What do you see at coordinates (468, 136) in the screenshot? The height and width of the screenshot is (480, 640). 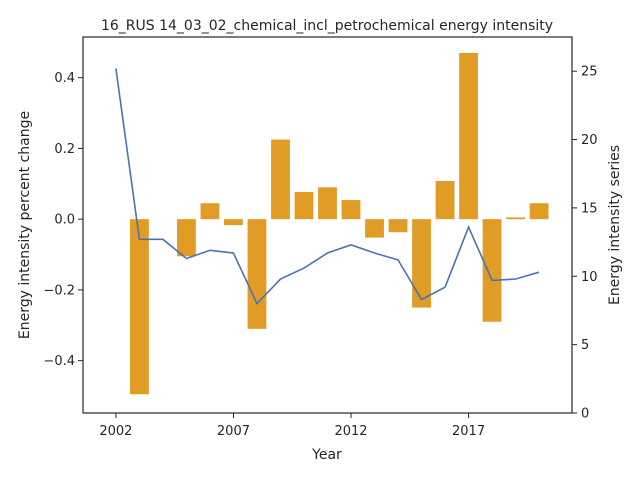 I see `bar-2017` at bounding box center [468, 136].